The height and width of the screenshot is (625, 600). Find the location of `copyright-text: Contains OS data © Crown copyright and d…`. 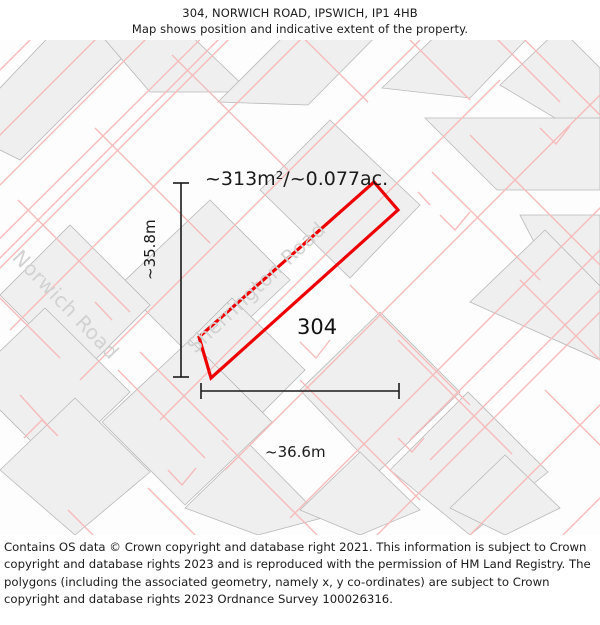

copyright-text: Contains OS data © Crown copyright and d… is located at coordinates (297, 573).